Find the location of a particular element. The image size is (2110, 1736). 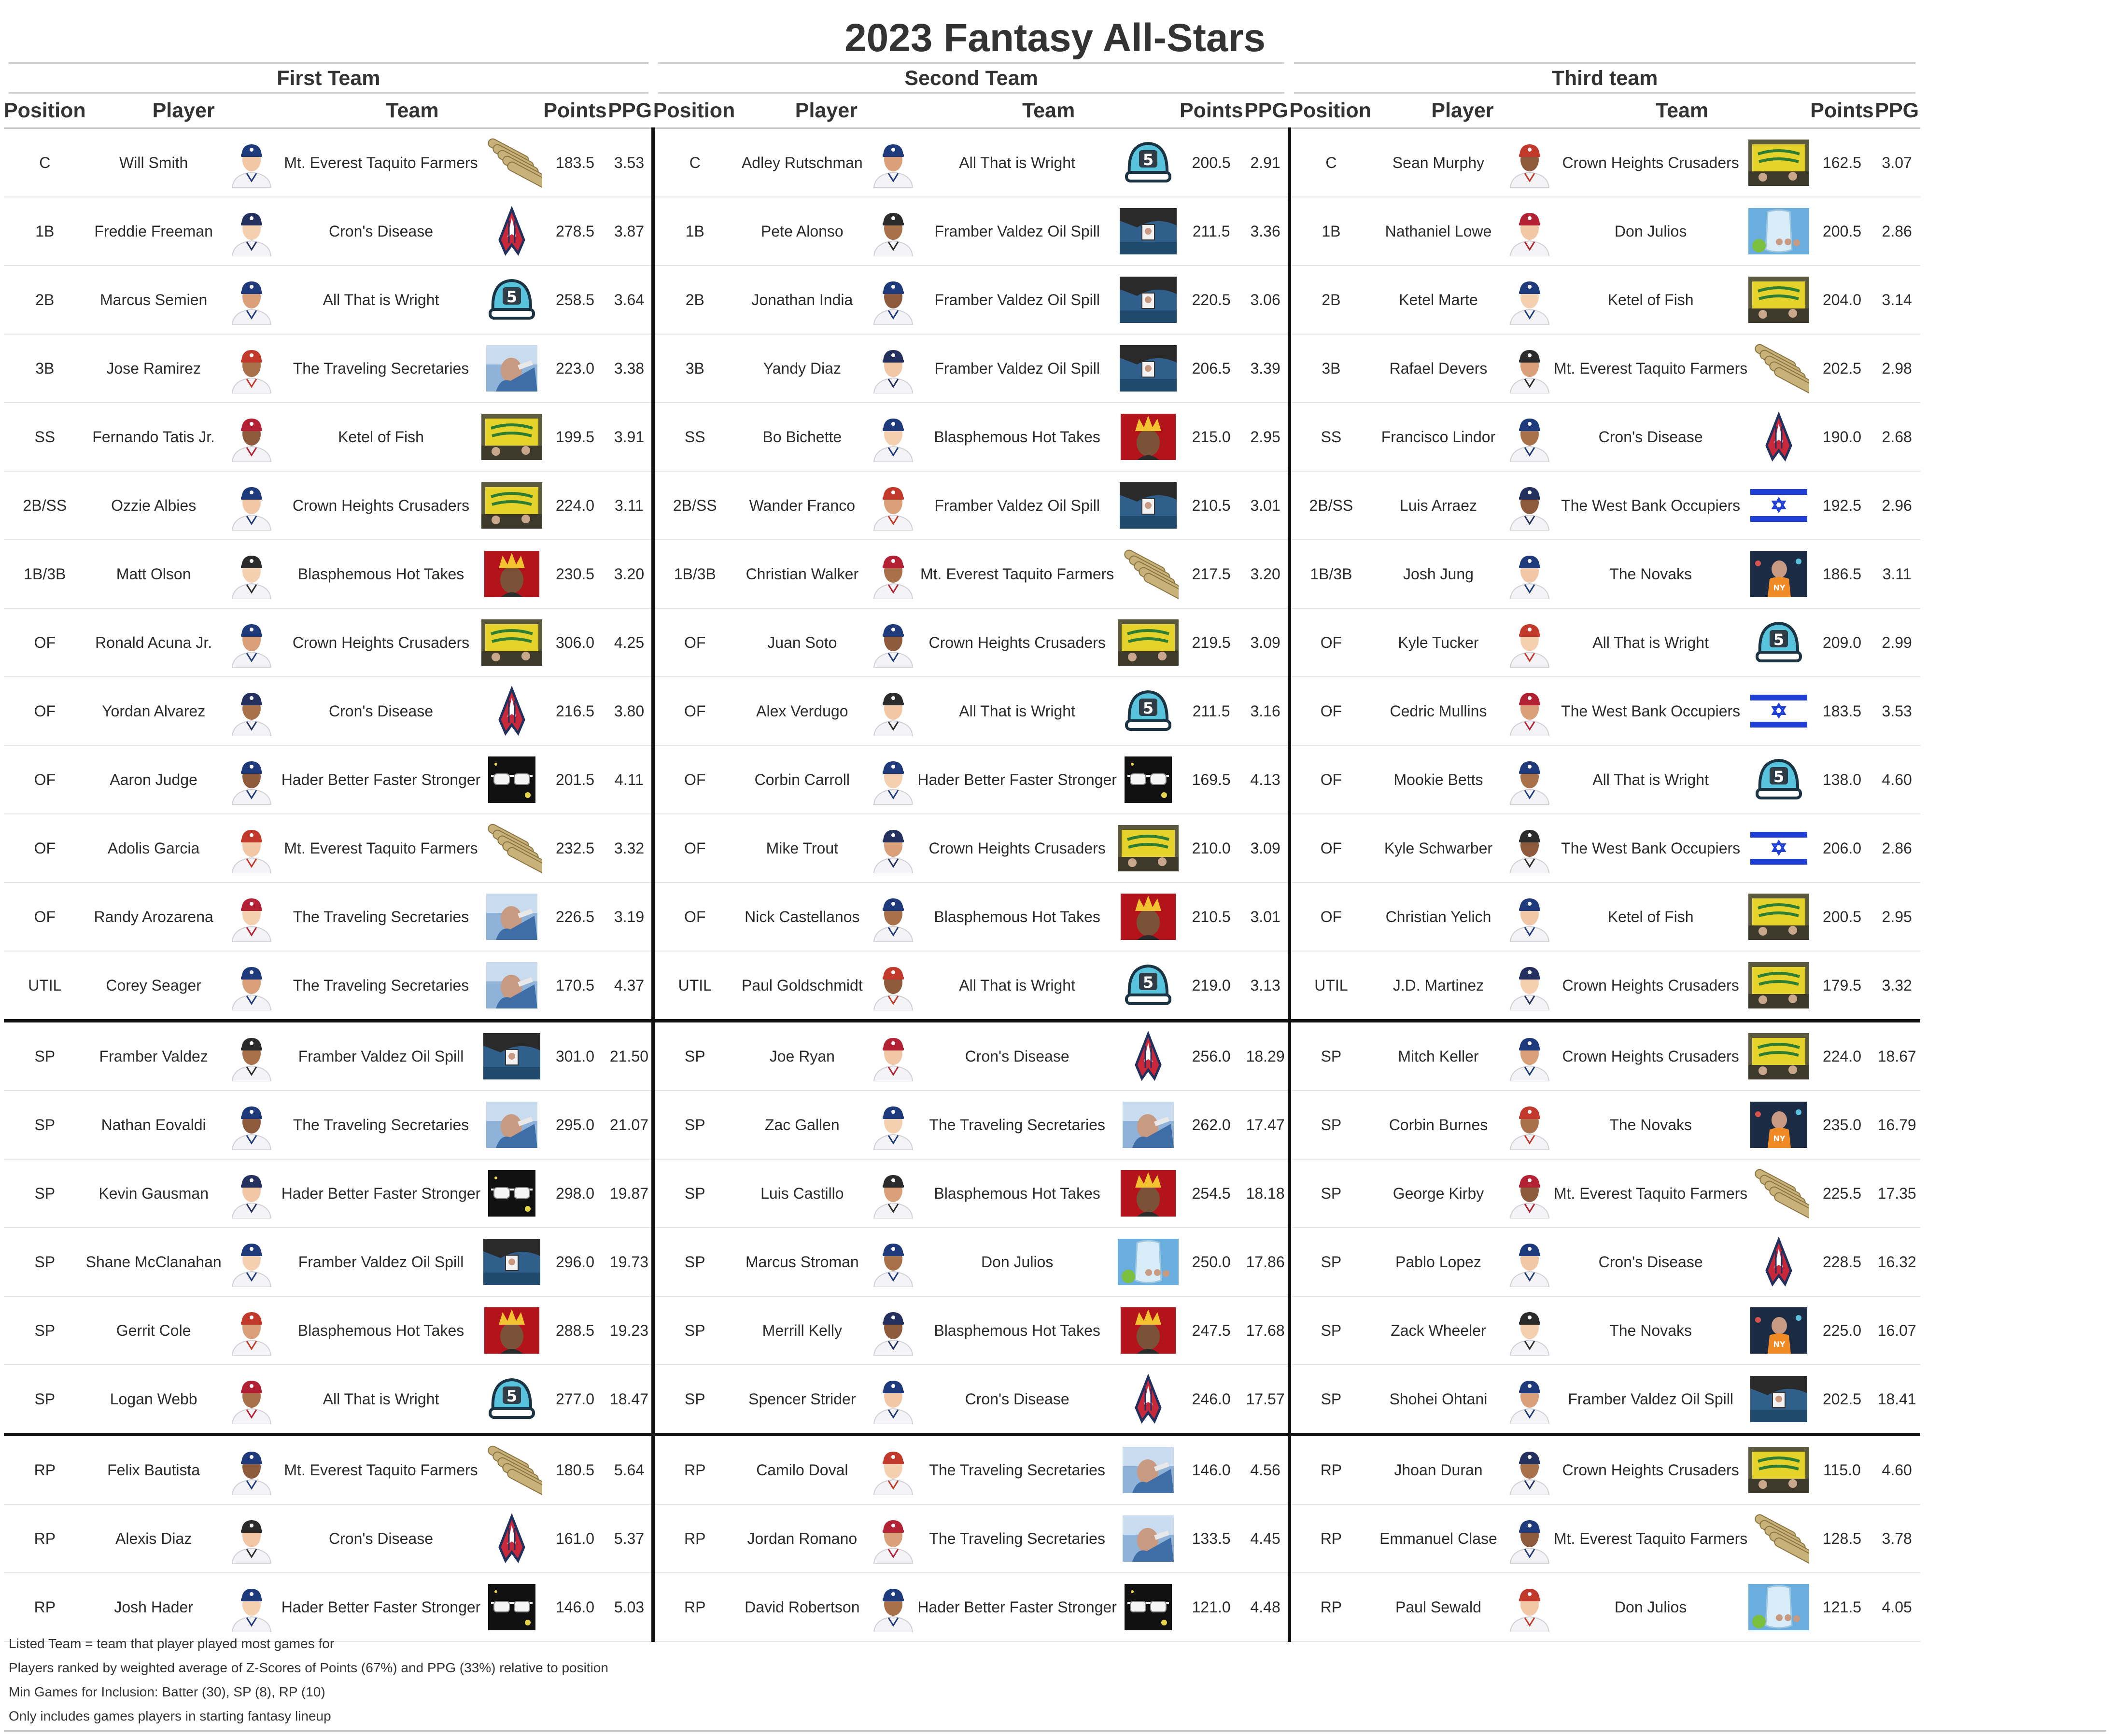

player-name: Nathan Eovaldi is located at coordinates (154, 1126).